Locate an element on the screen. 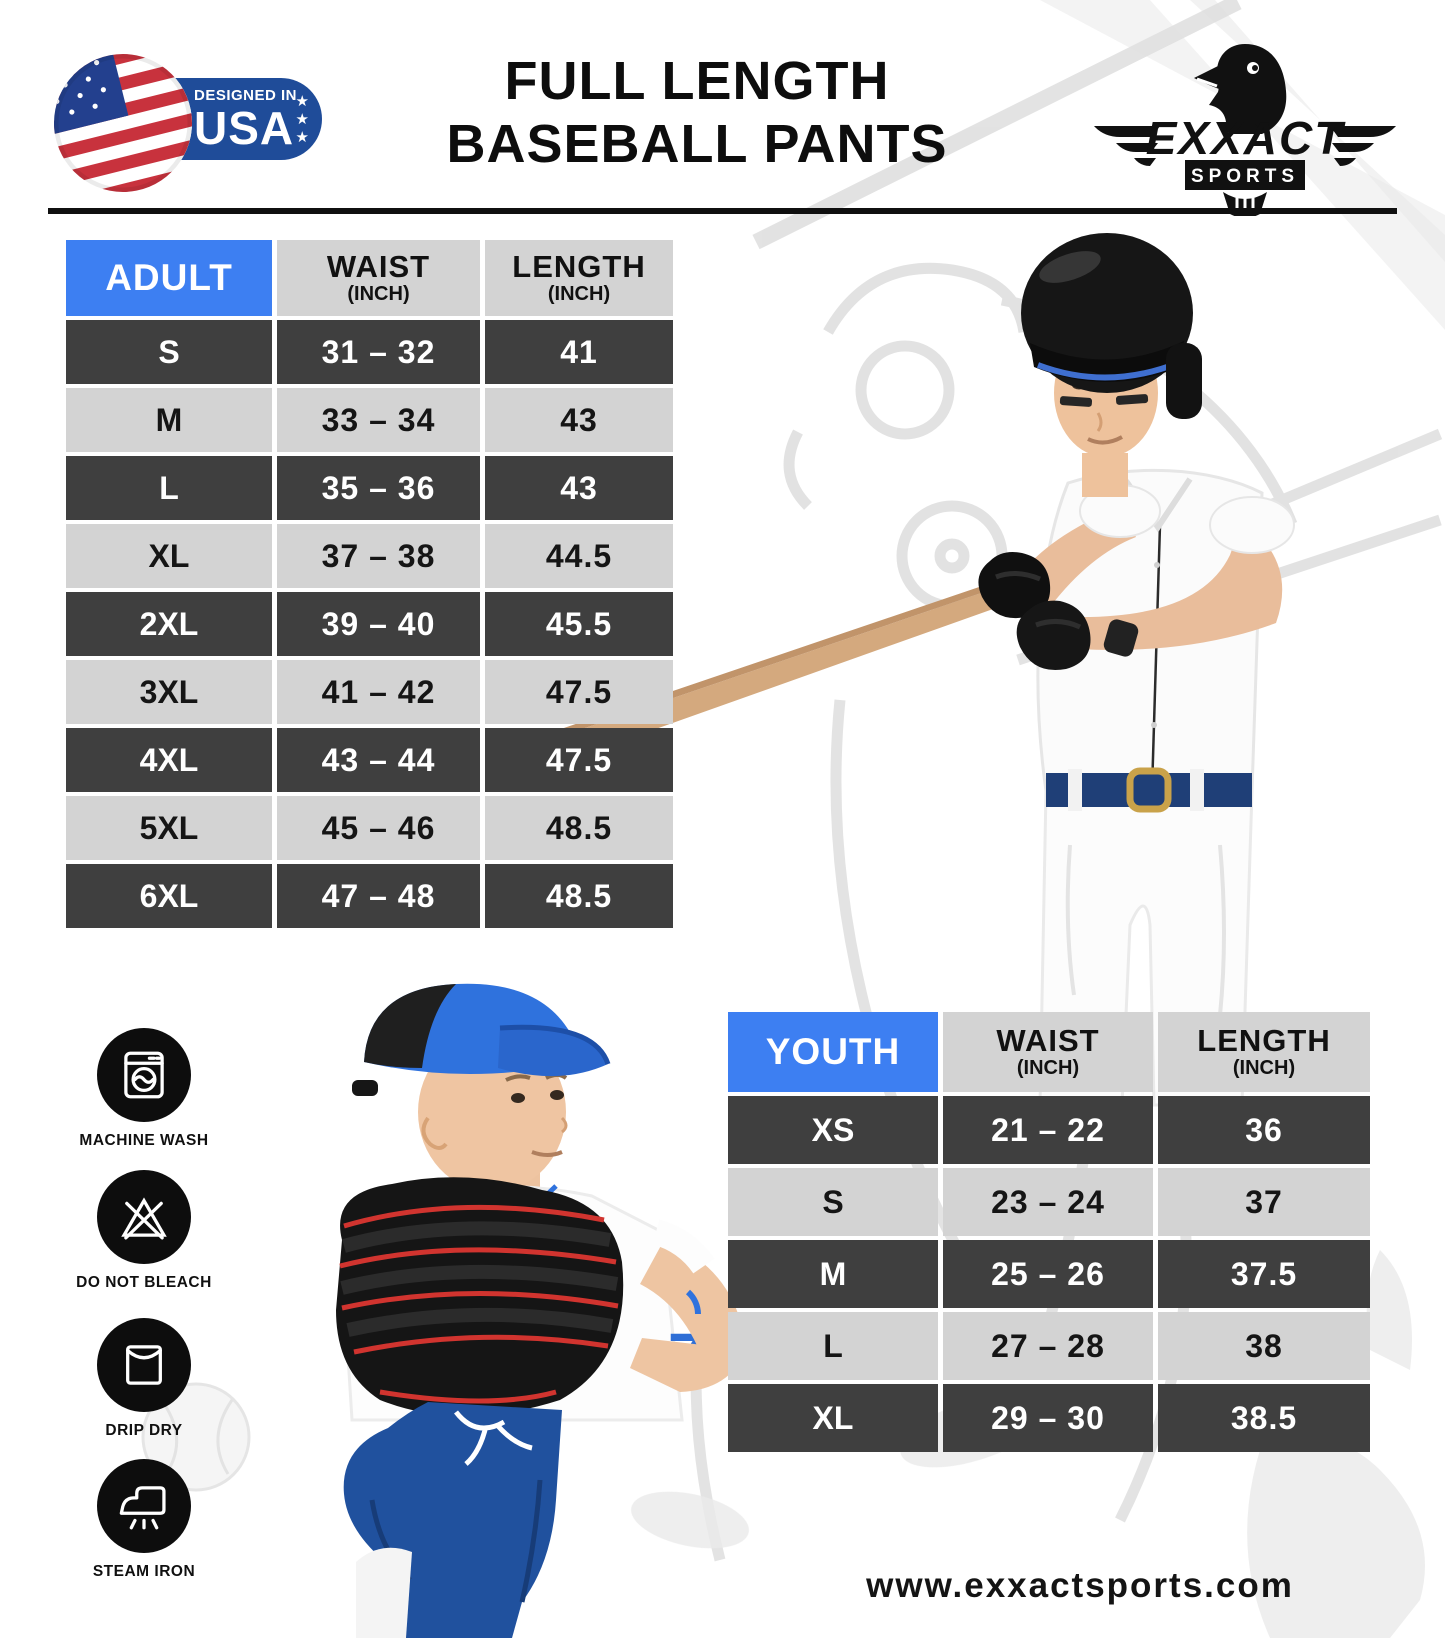  care-do-not-bleach: DO NOT BLEACH is located at coordinates (144, 1231).